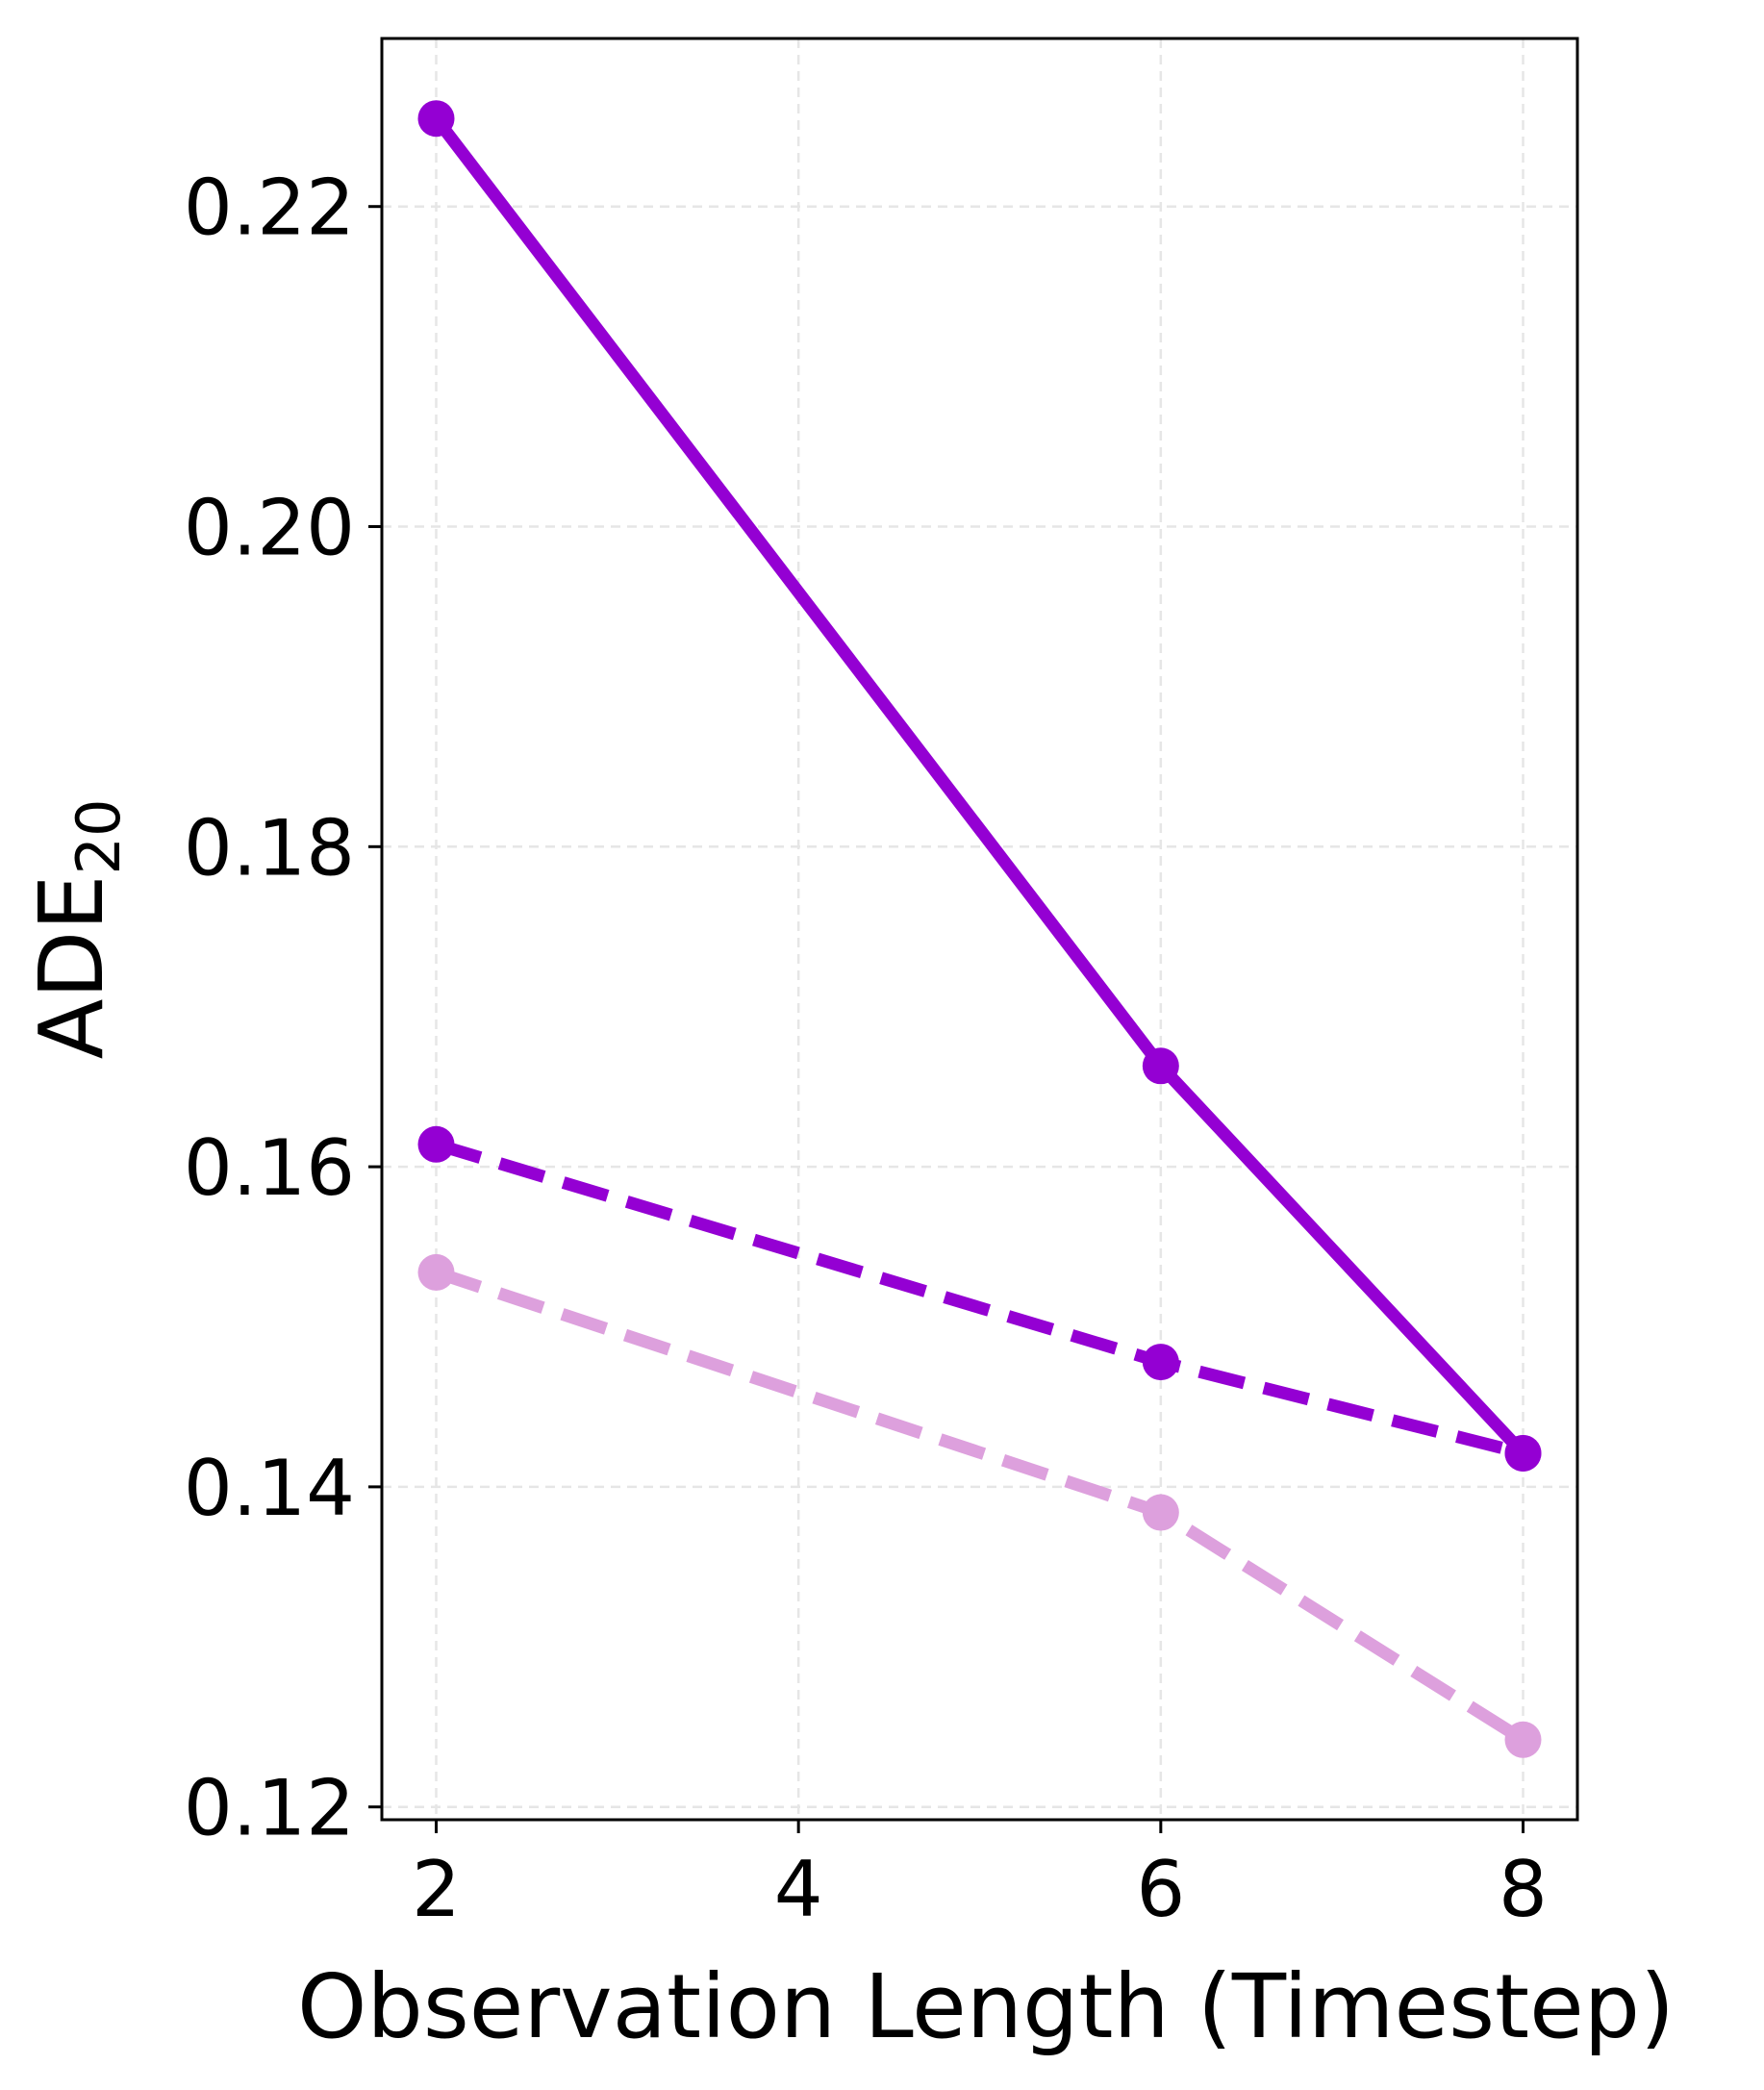 This screenshot has height=2090, width=1764. Describe the element at coordinates (980, 1877) in the screenshot. I see `x-axis: 2 4 6 8` at that location.